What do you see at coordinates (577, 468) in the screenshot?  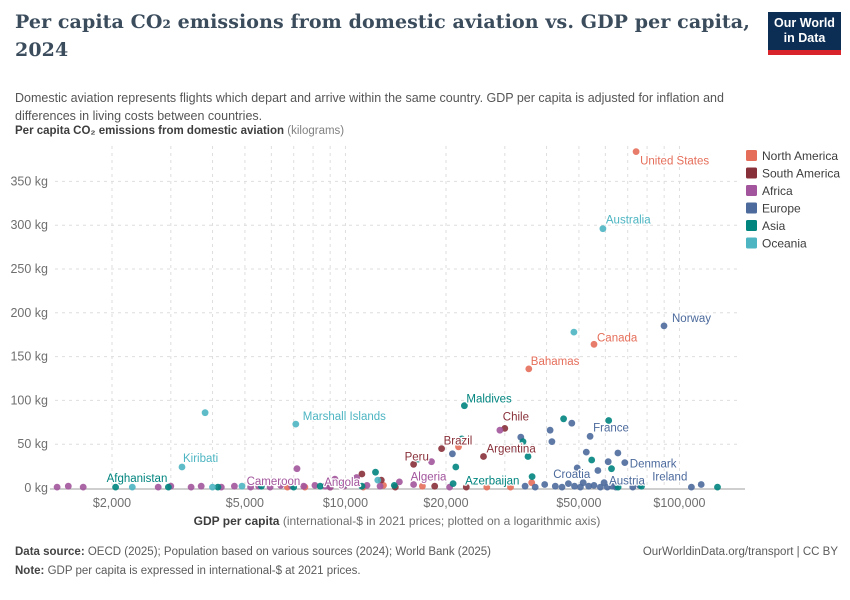 I see `data-point-croatia` at bounding box center [577, 468].